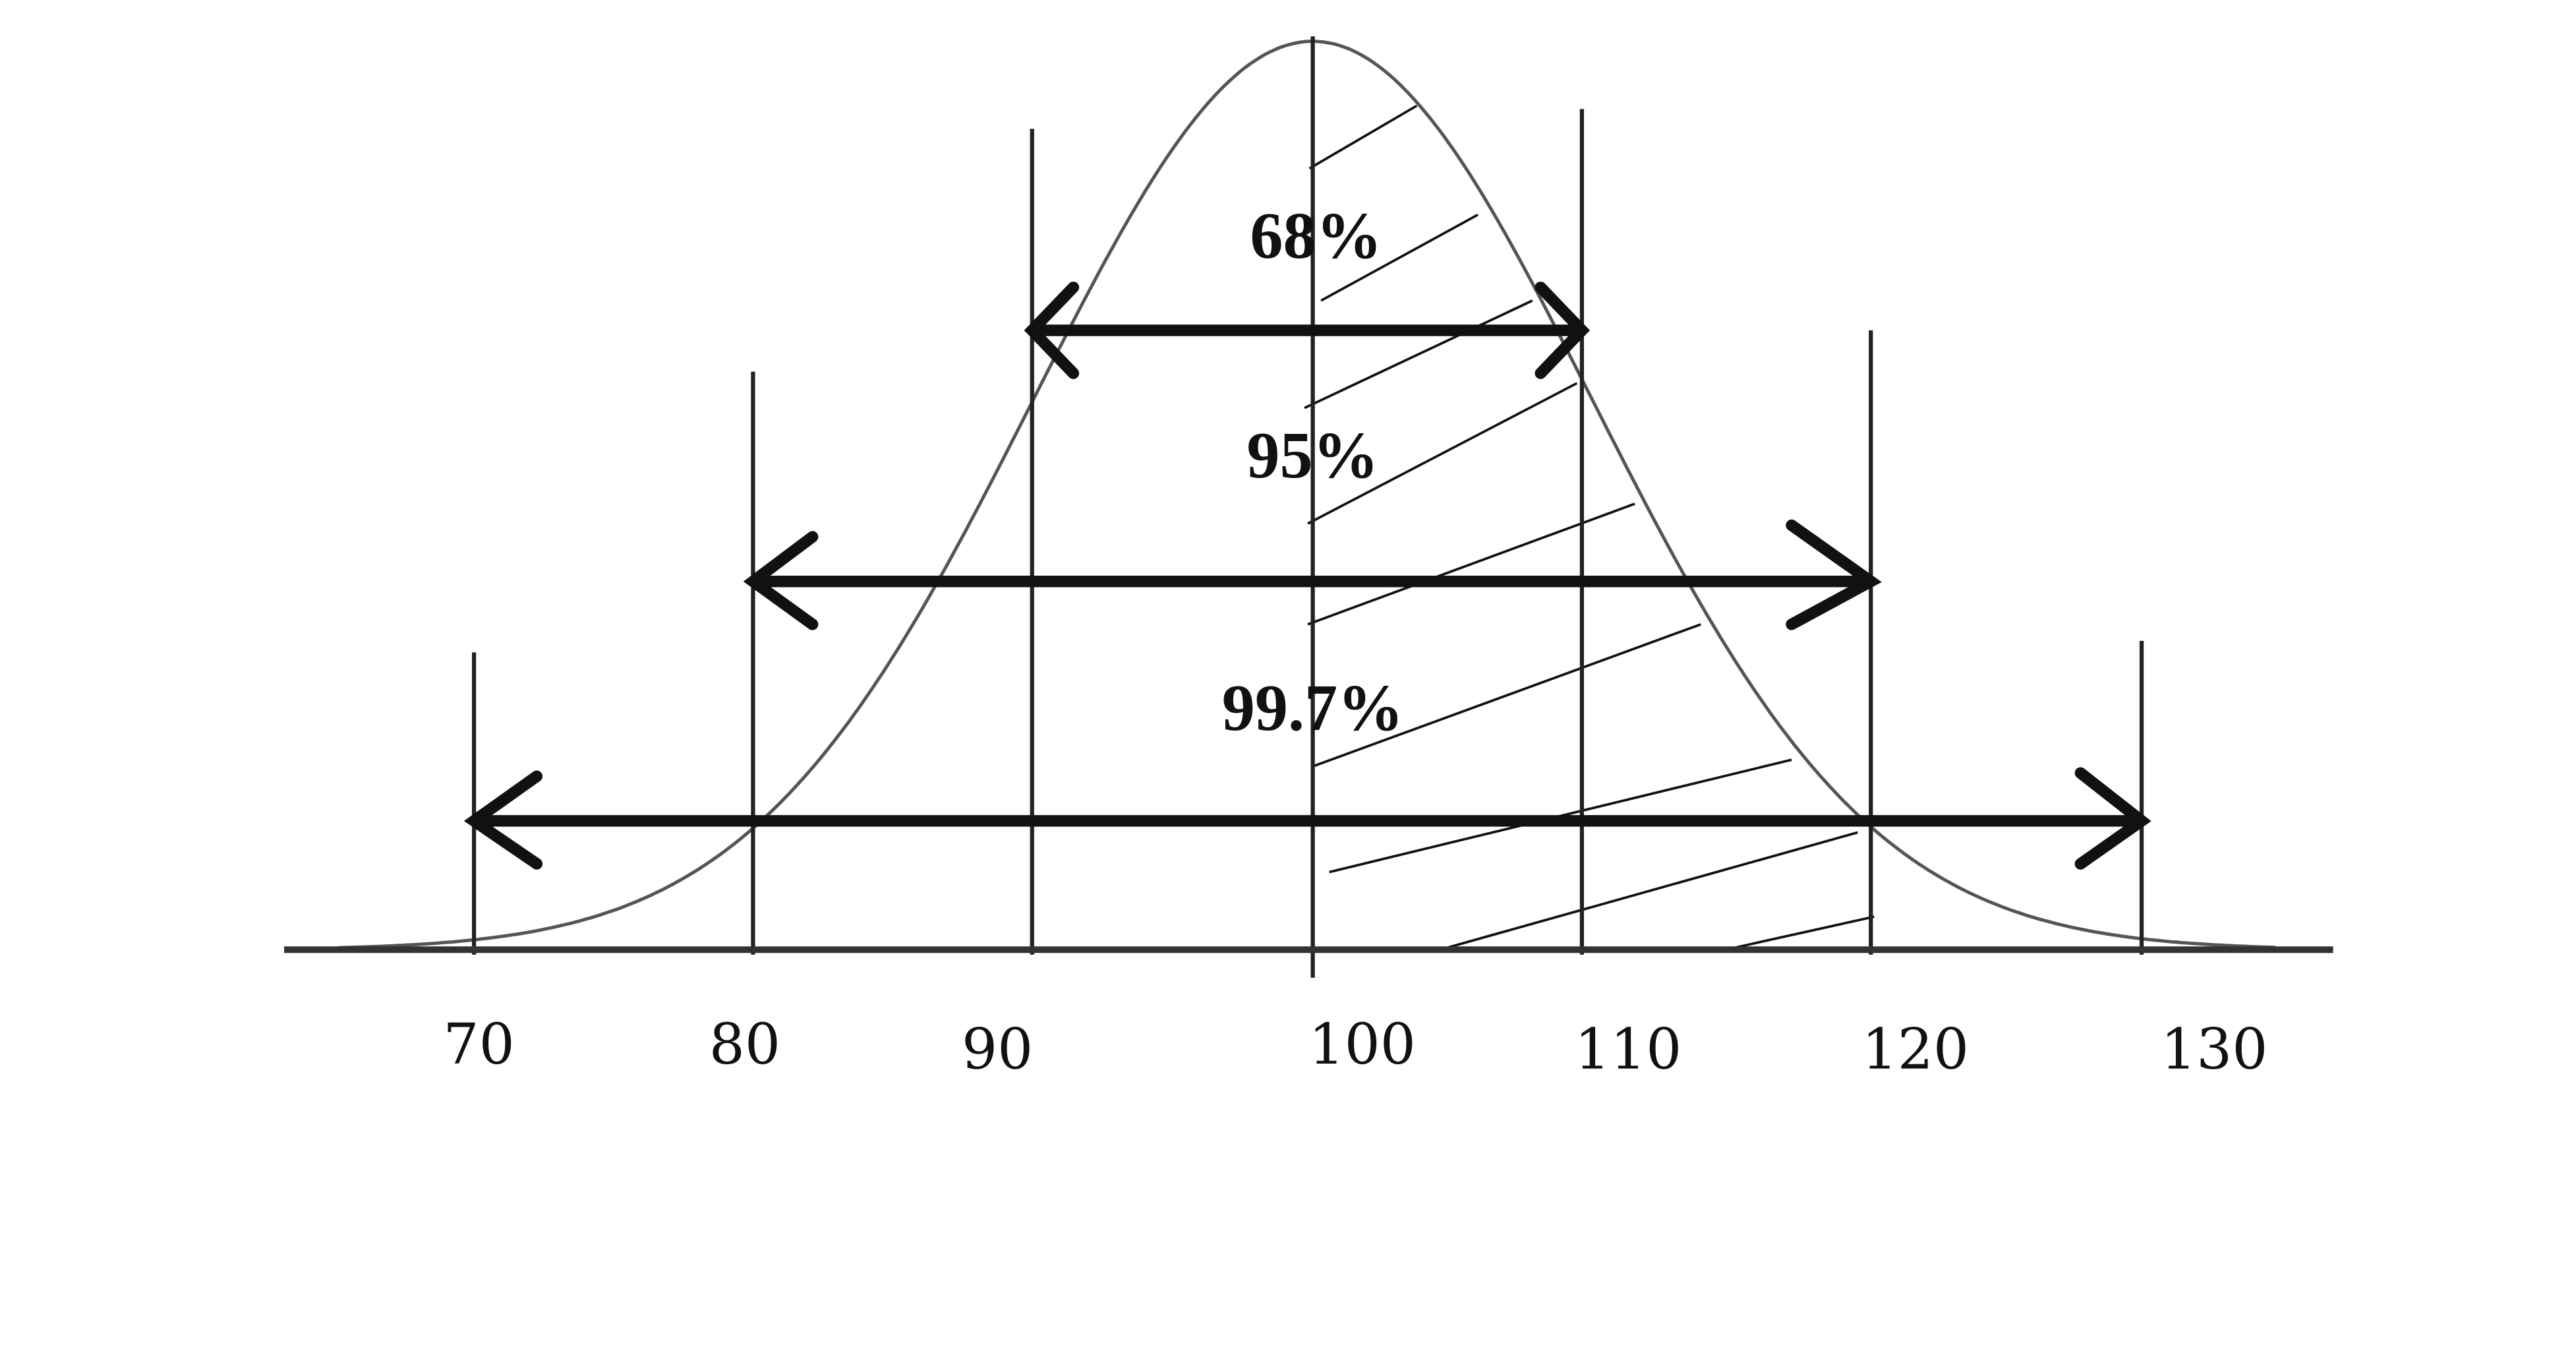  Describe the element at coordinates (1916, 1050) in the screenshot. I see `axis-label: 120` at that location.